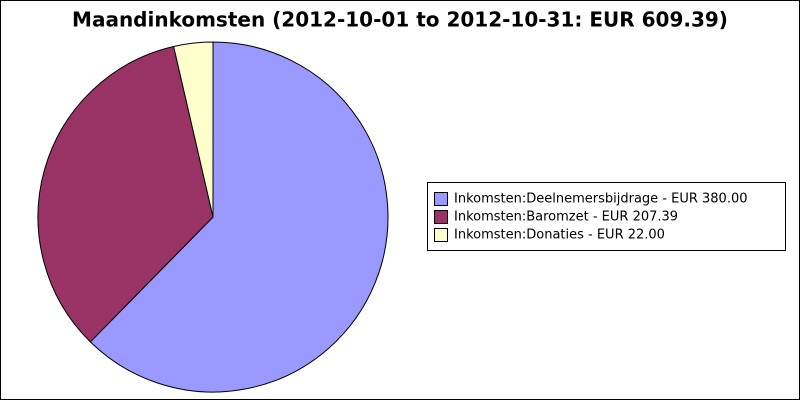  Describe the element at coordinates (559, 235) in the screenshot. I see `legend-label: Inkomsten:Donaties - EUR 22.00` at that location.